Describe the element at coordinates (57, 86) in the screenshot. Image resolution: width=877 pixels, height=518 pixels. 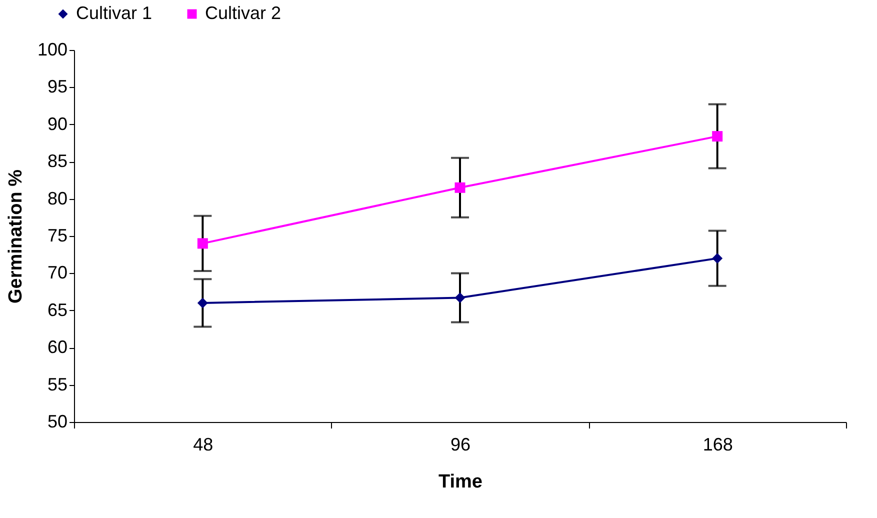
I see `y-tick-label: 95` at that location.